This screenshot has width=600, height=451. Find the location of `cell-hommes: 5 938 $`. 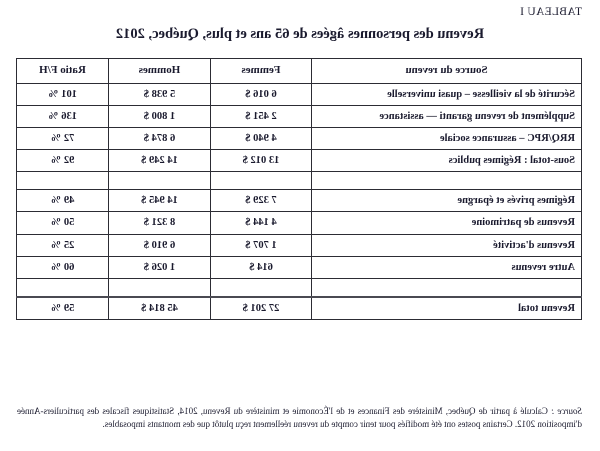

cell-hommes: 5 938 $ is located at coordinates (159, 94).